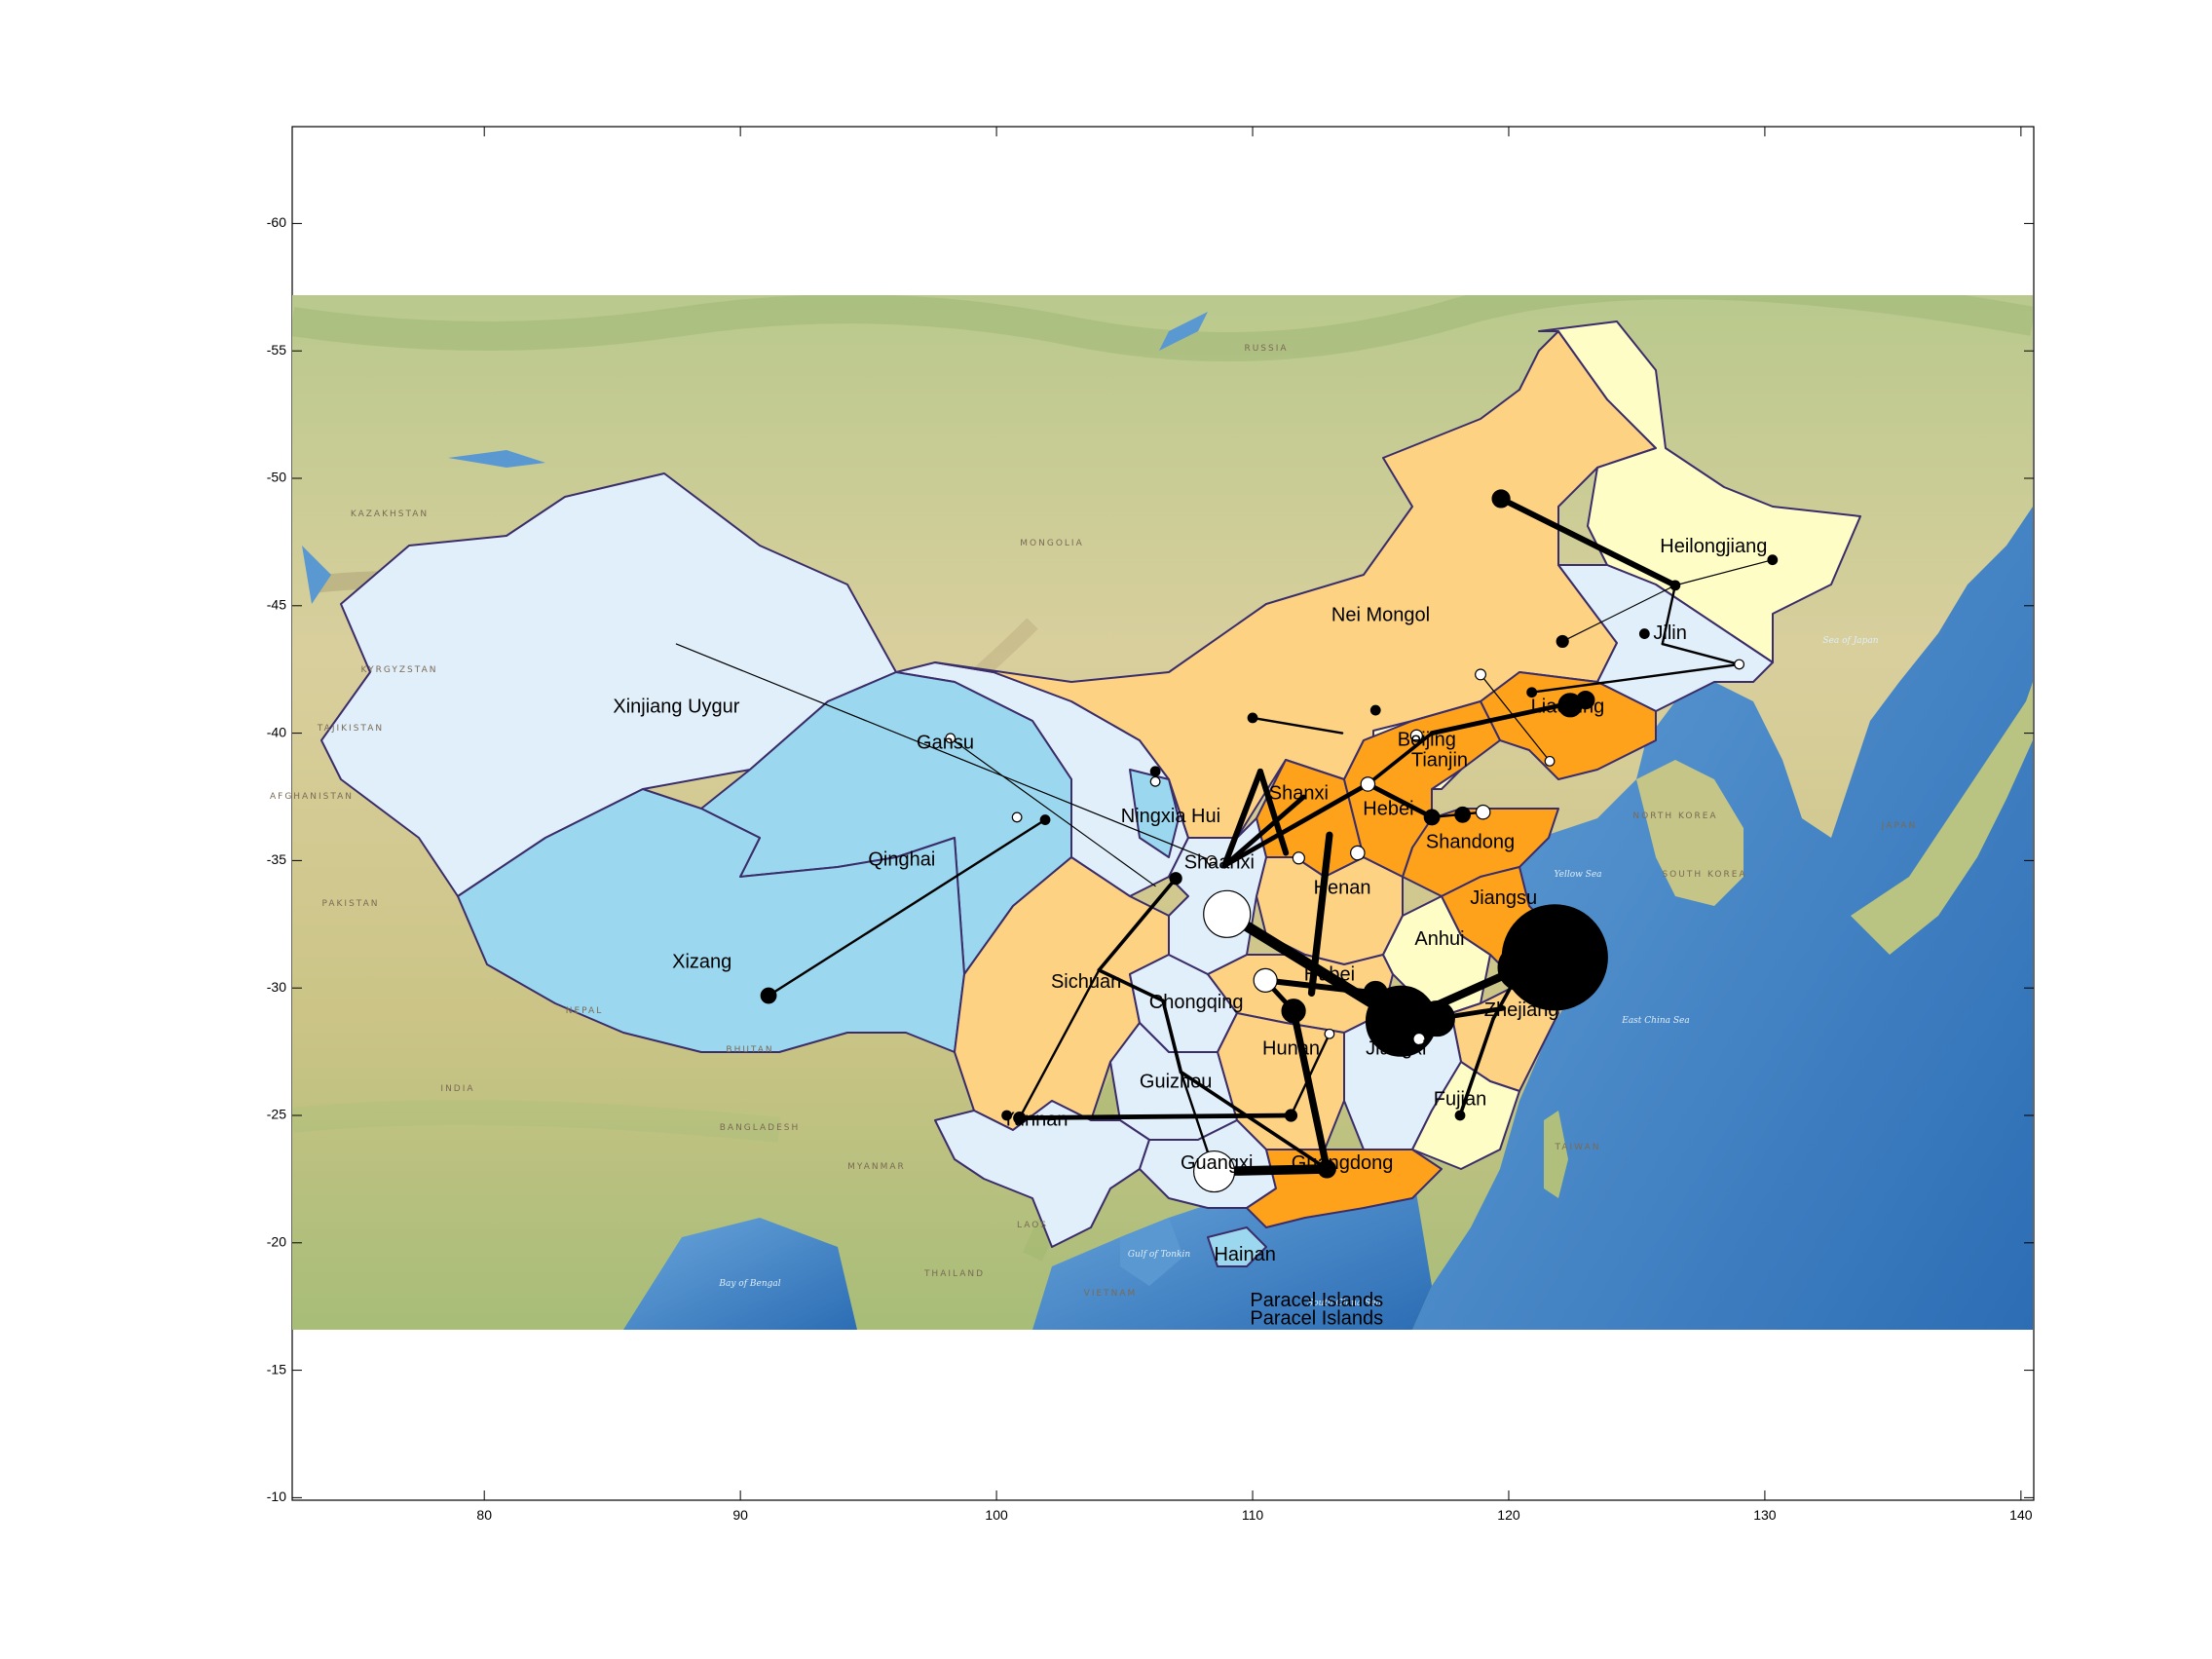  Describe the element at coordinates (1690, 833) in the screenshot. I see `korea-peninsula` at that location.